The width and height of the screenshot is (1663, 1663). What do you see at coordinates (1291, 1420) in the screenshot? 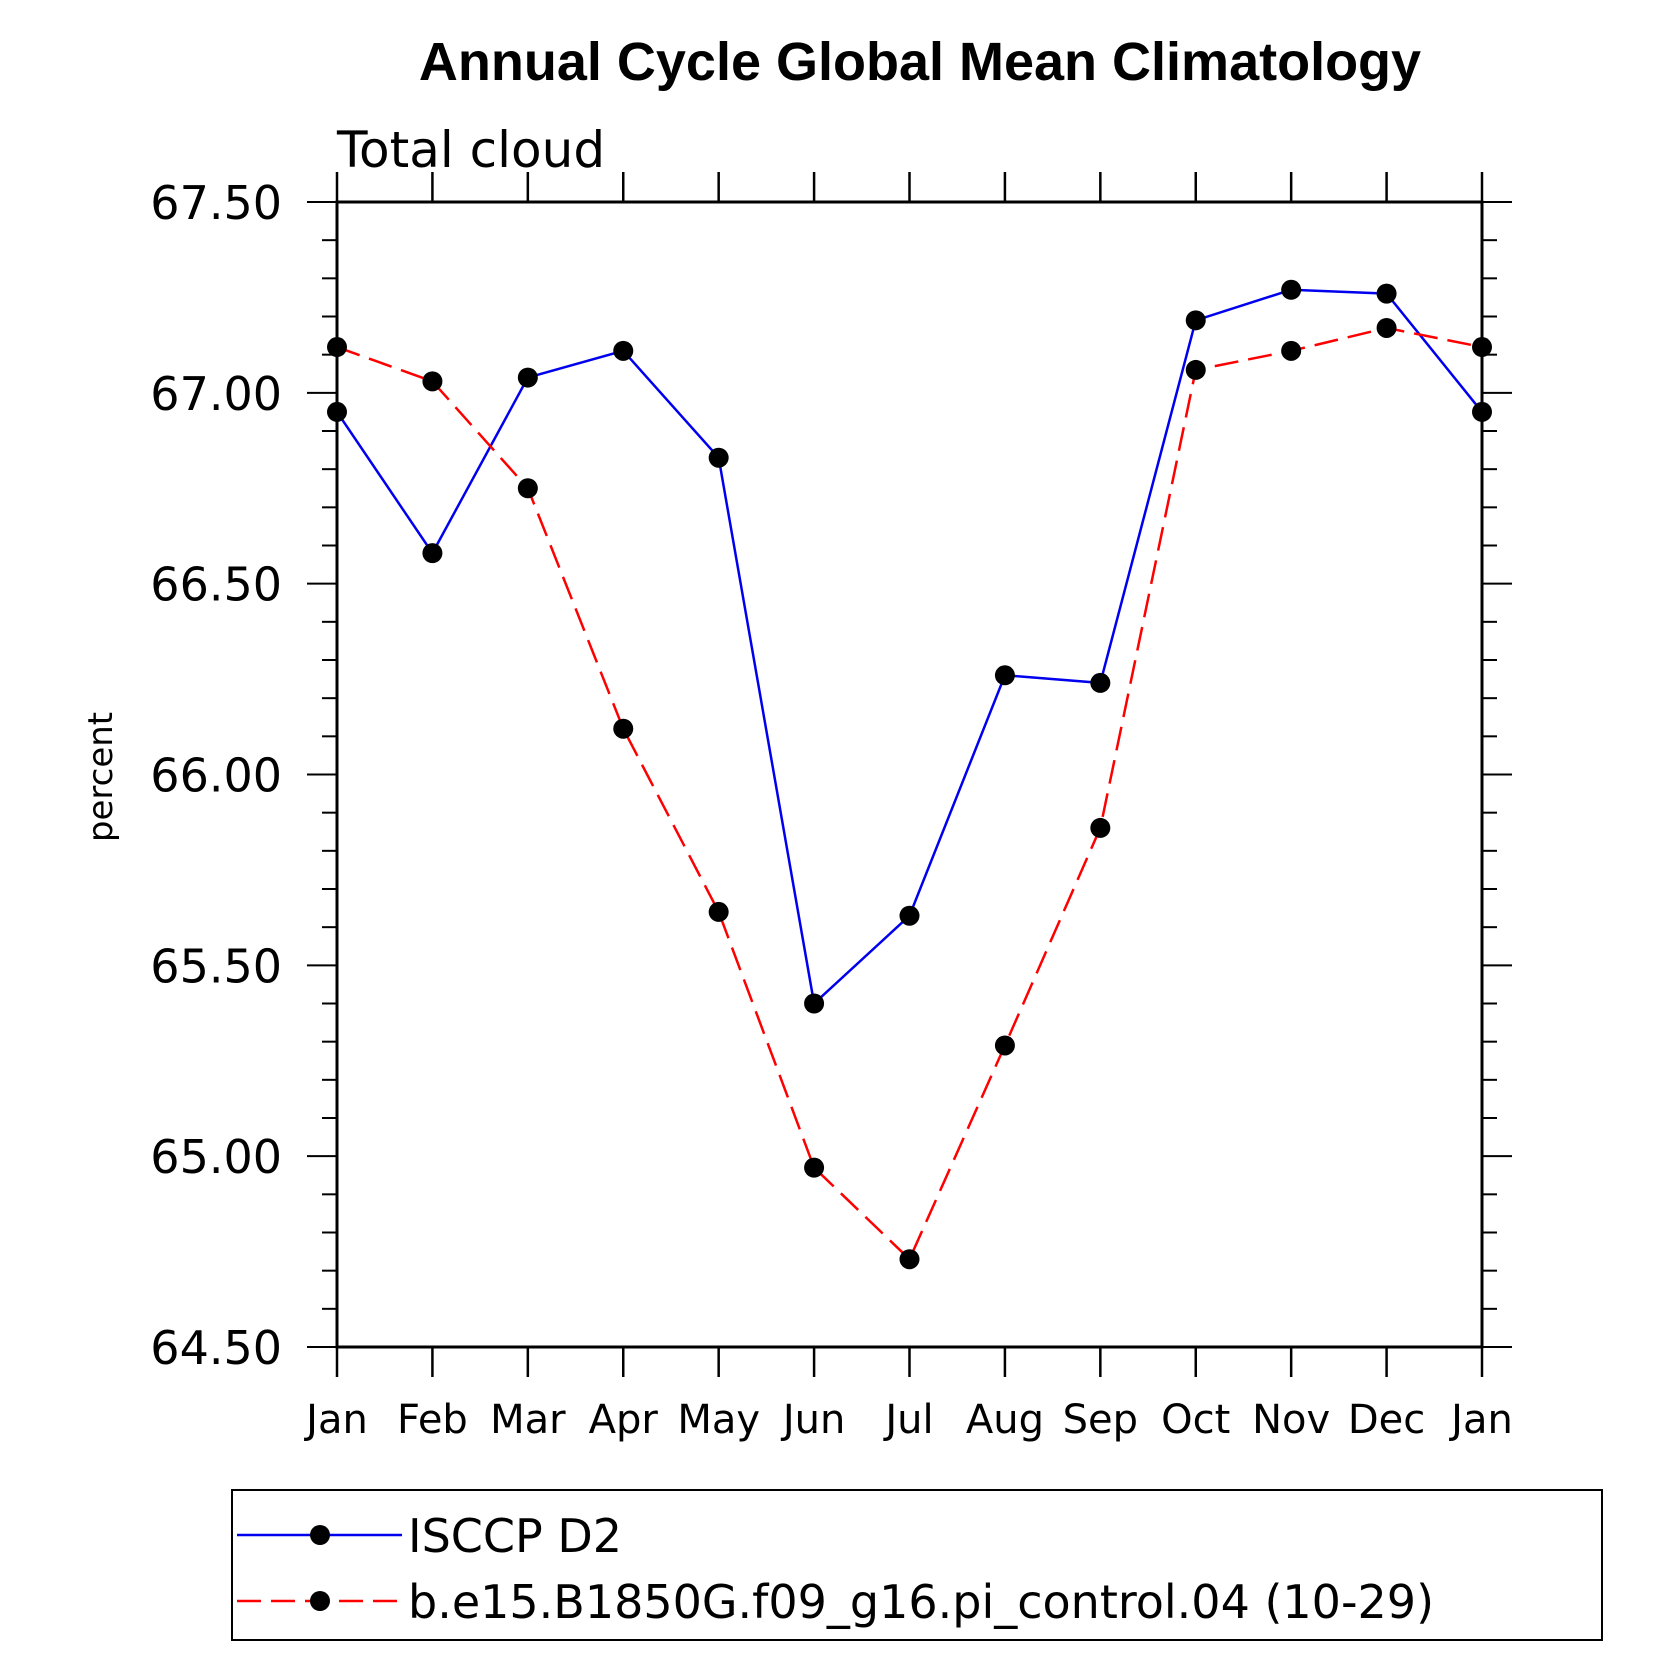
I see `x-tick-label: Nov` at bounding box center [1291, 1420].